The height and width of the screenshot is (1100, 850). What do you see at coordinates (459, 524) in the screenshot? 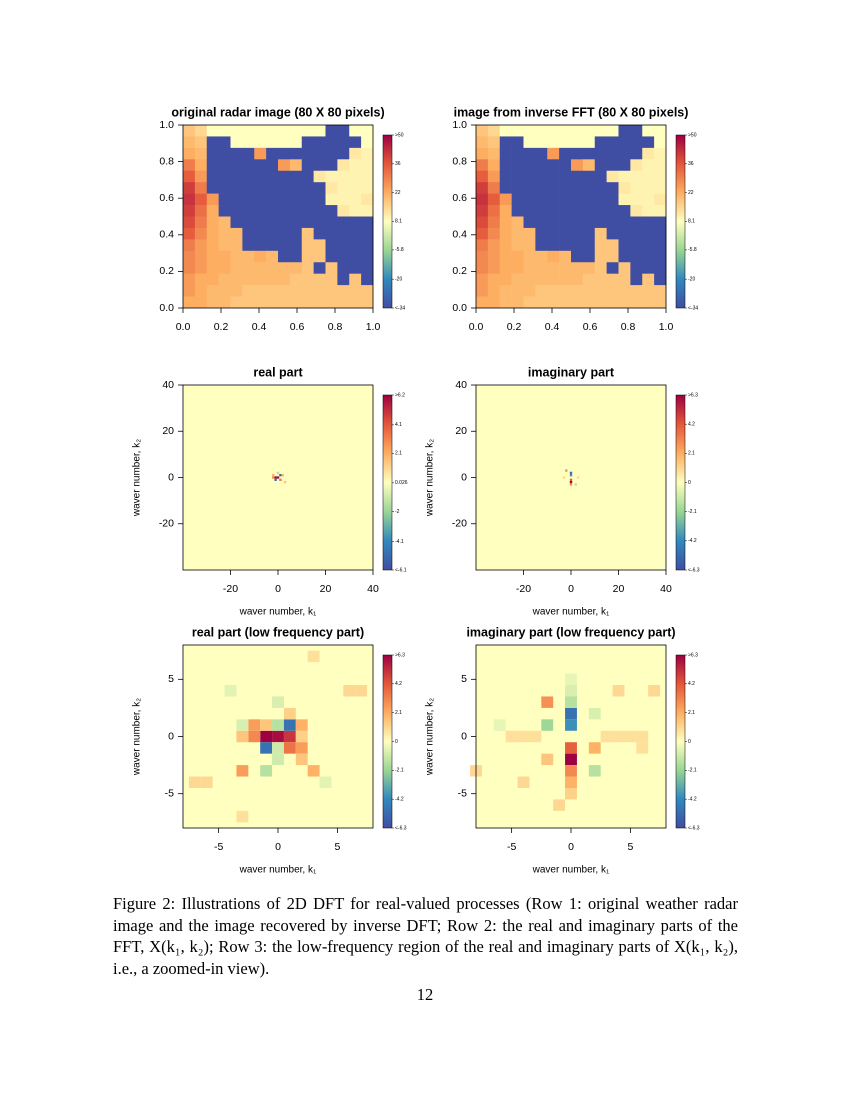
I see `y-tick-label: -20` at bounding box center [459, 524].